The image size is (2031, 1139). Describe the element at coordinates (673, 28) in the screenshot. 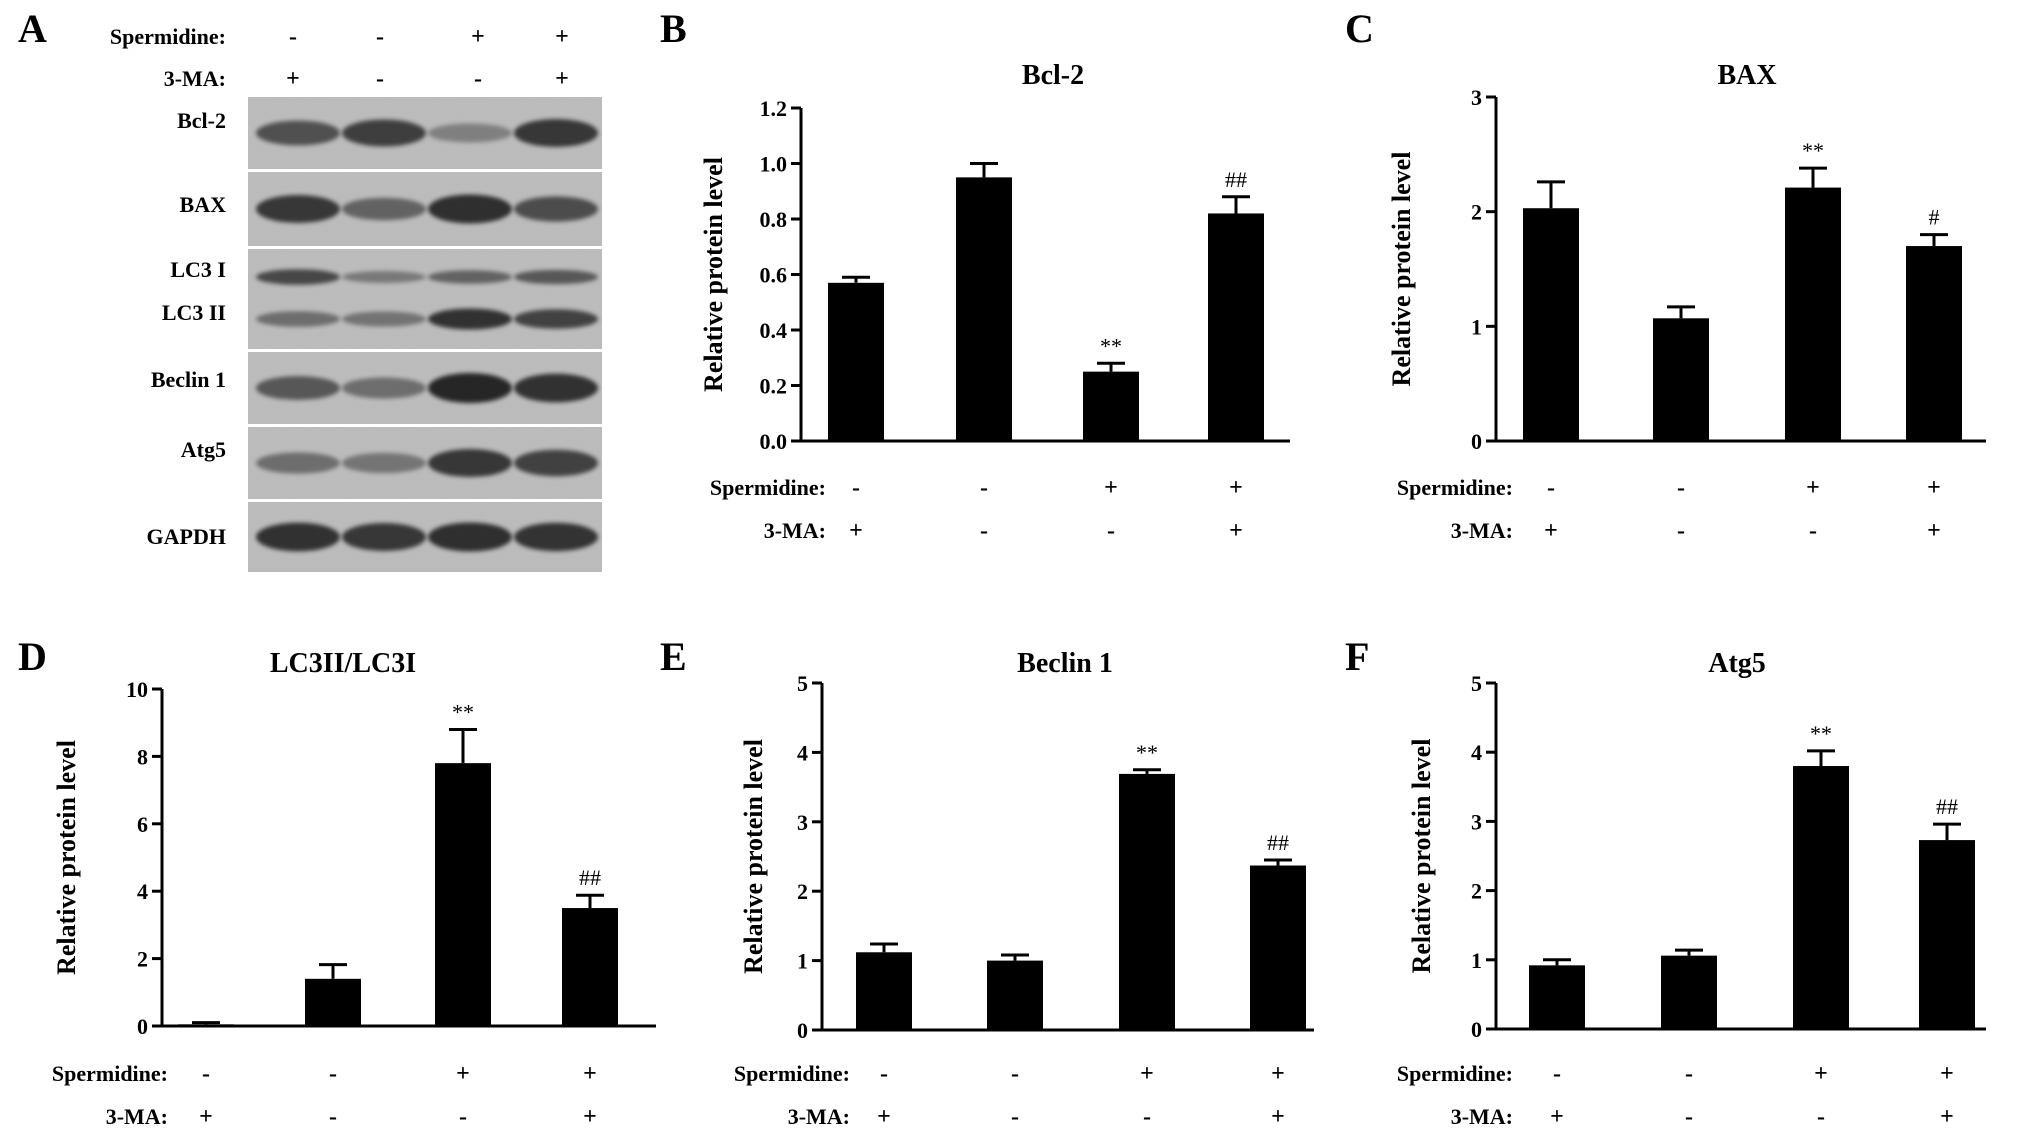

I see `panel-letter: B` at that location.